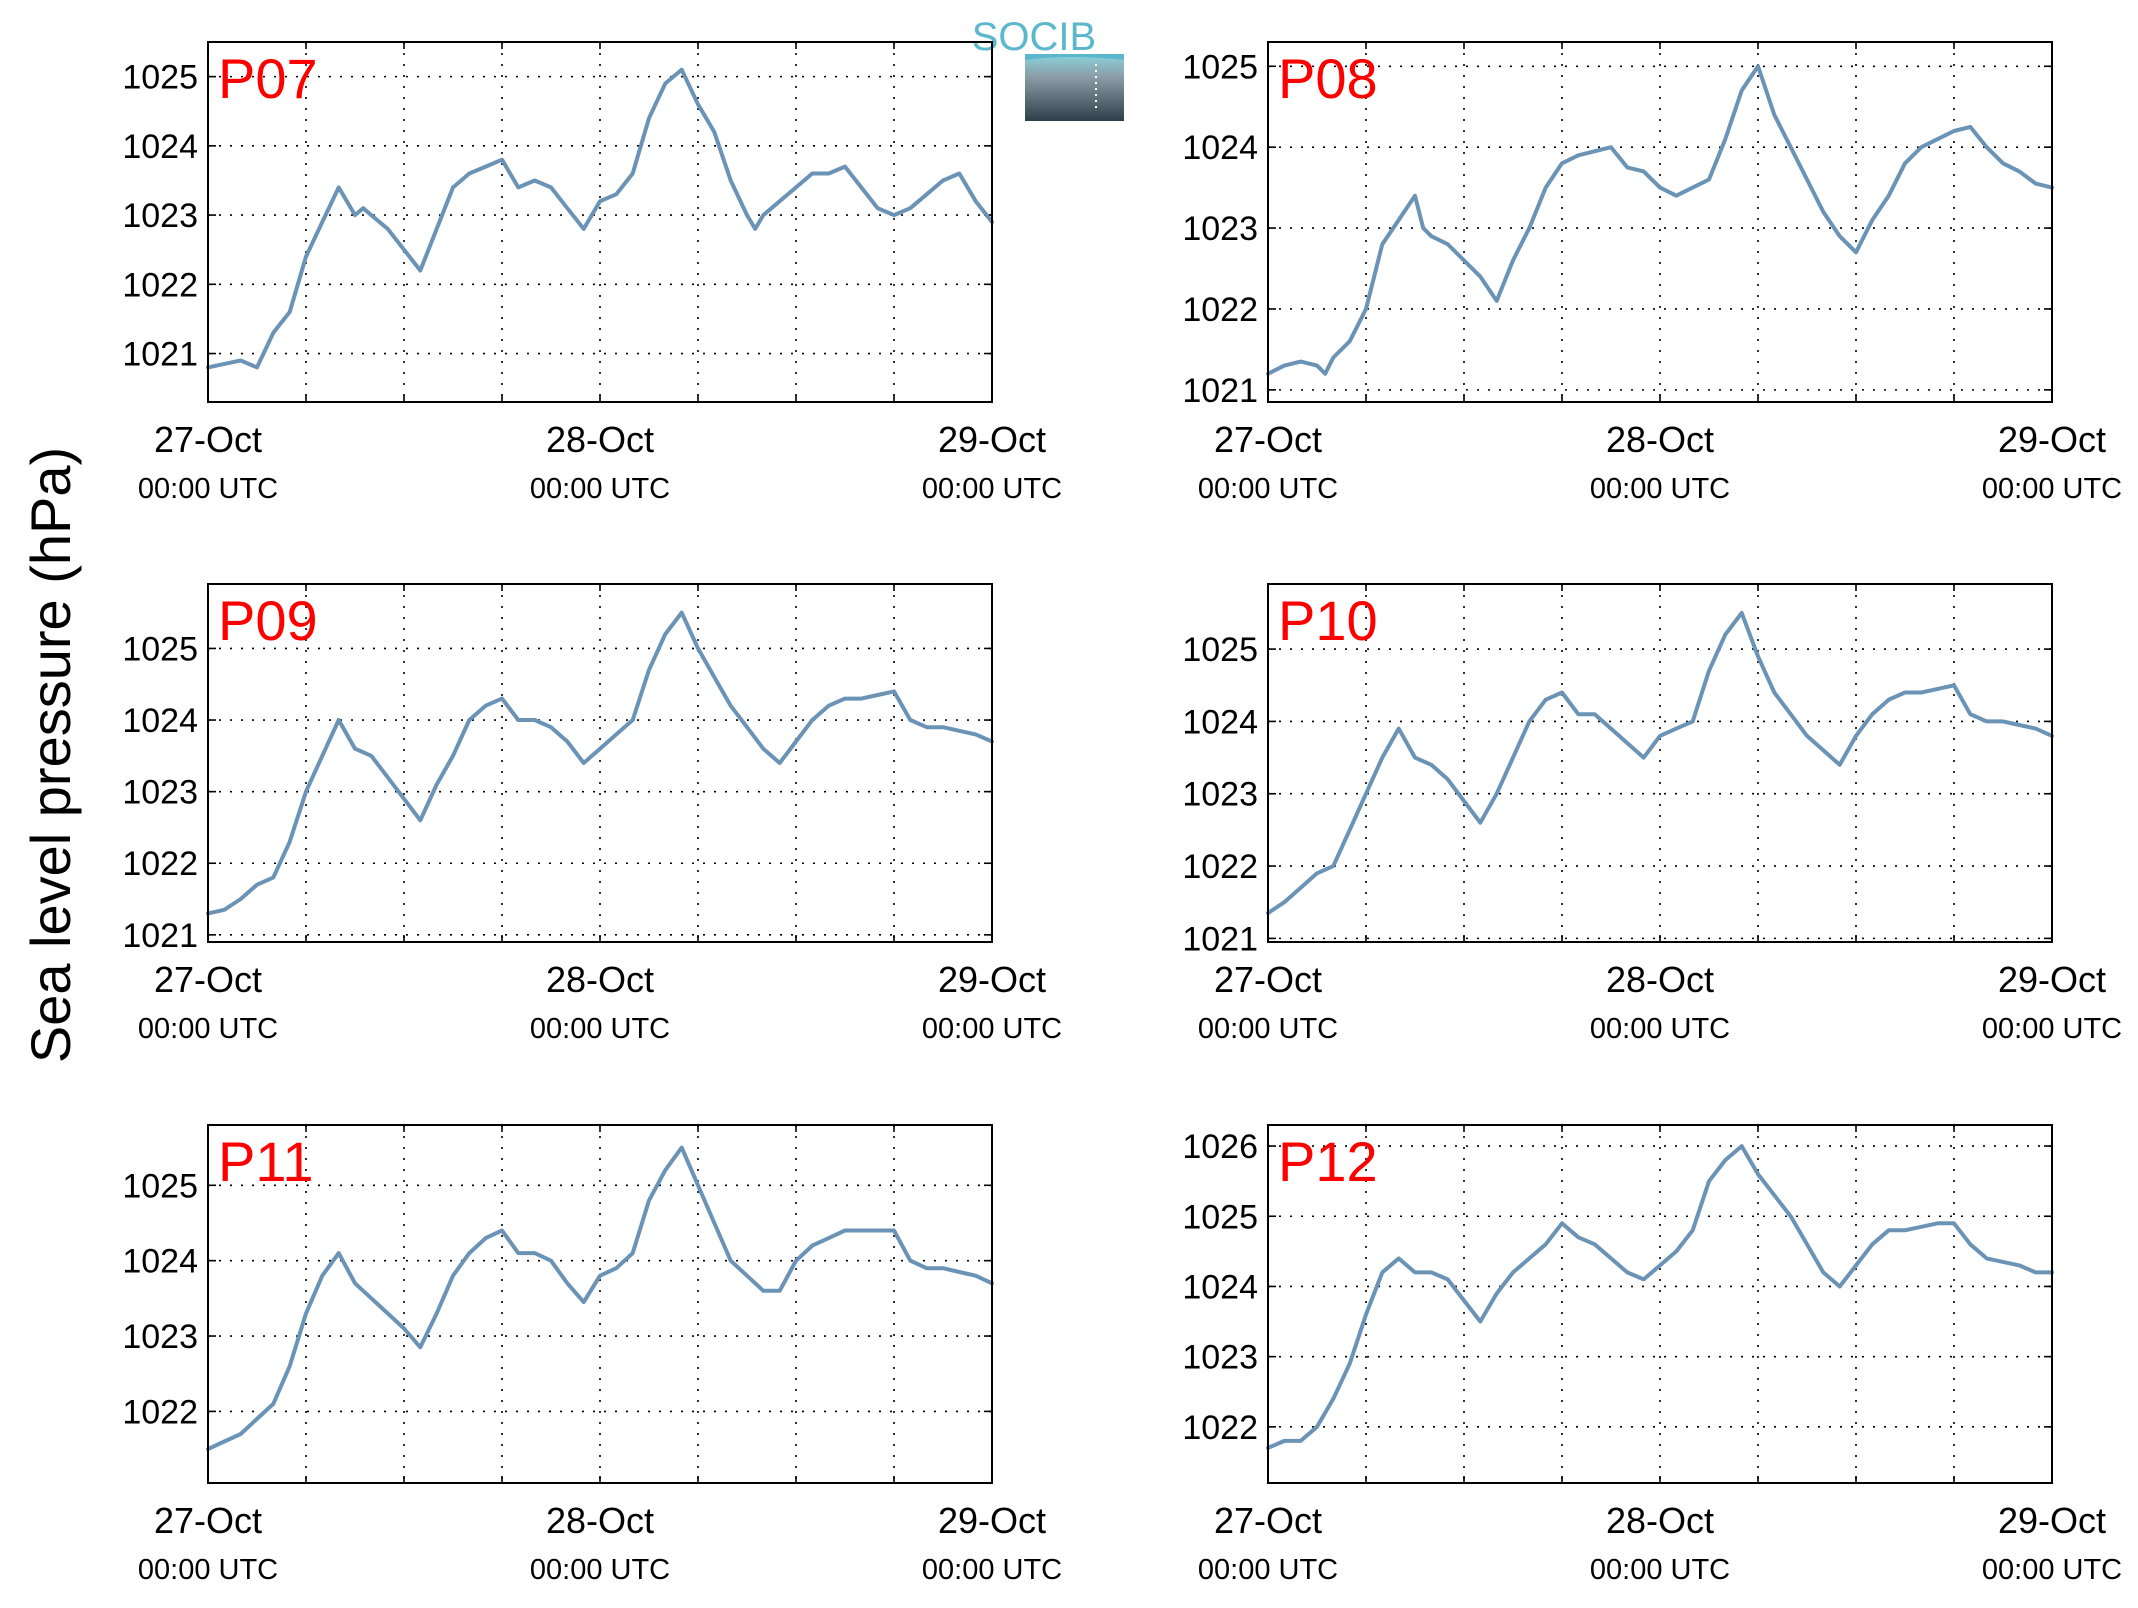  I want to click on socib-logo: SOCIB, so click(1048, 68).